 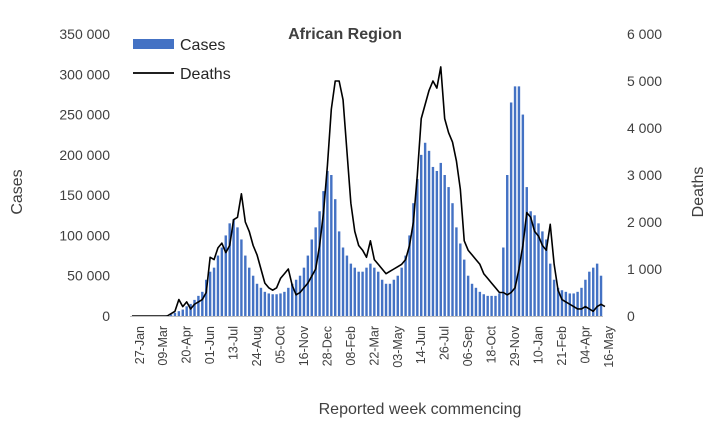 I want to click on x-tick-label: 14-Jun, so click(x=421, y=345).